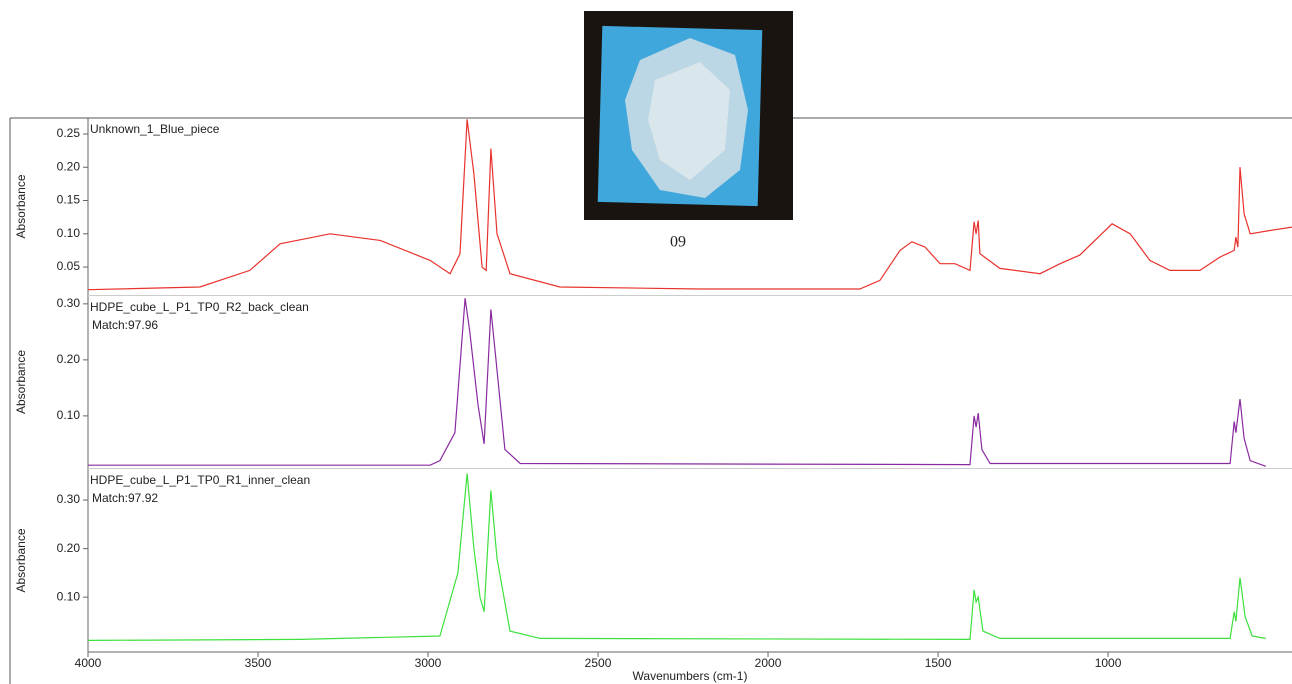 This screenshot has width=1292, height=684. Describe the element at coordinates (678, 242) in the screenshot. I see `photo-caption: 09` at that location.